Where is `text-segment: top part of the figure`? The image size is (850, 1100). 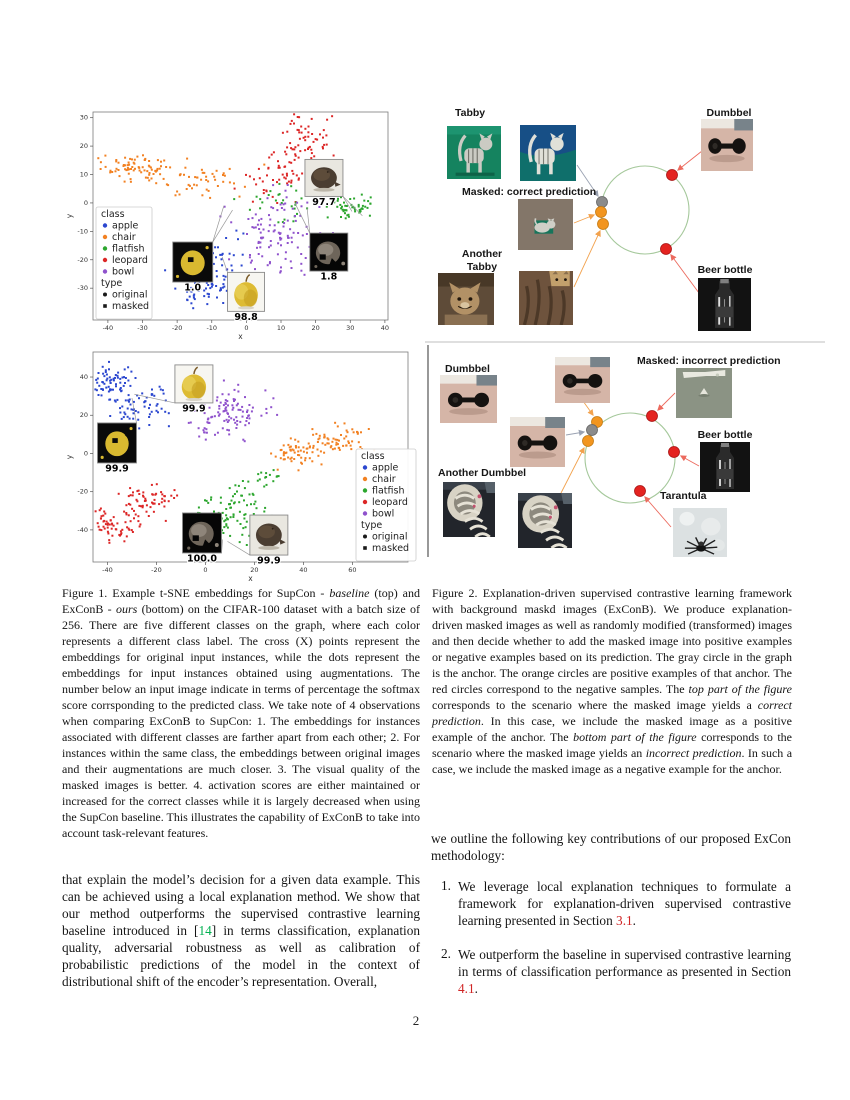
text-segment: top part of the figure is located at coordinates (740, 689).